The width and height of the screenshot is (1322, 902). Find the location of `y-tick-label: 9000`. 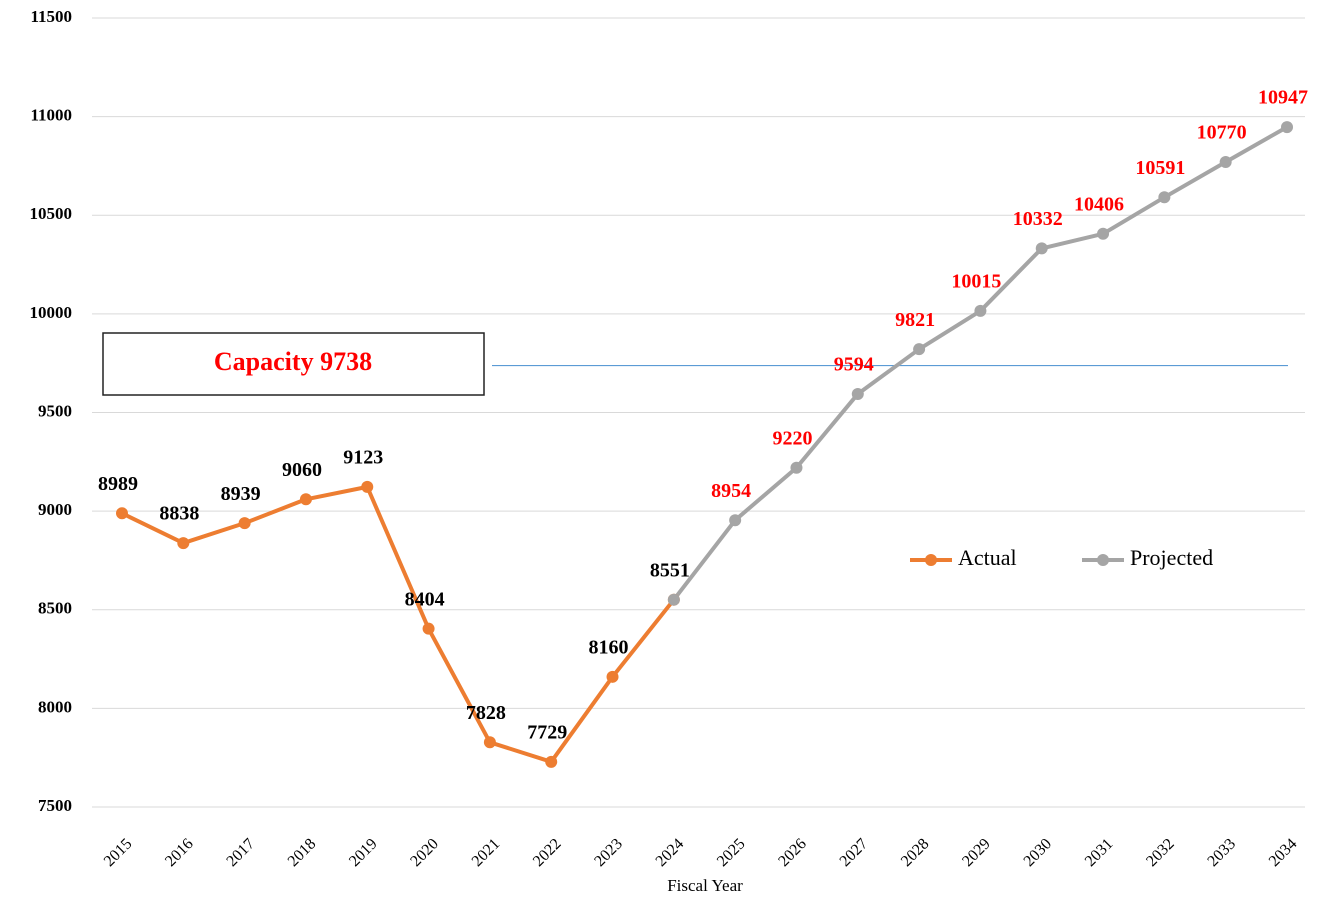

y-tick-label: 9000 is located at coordinates (55, 509).